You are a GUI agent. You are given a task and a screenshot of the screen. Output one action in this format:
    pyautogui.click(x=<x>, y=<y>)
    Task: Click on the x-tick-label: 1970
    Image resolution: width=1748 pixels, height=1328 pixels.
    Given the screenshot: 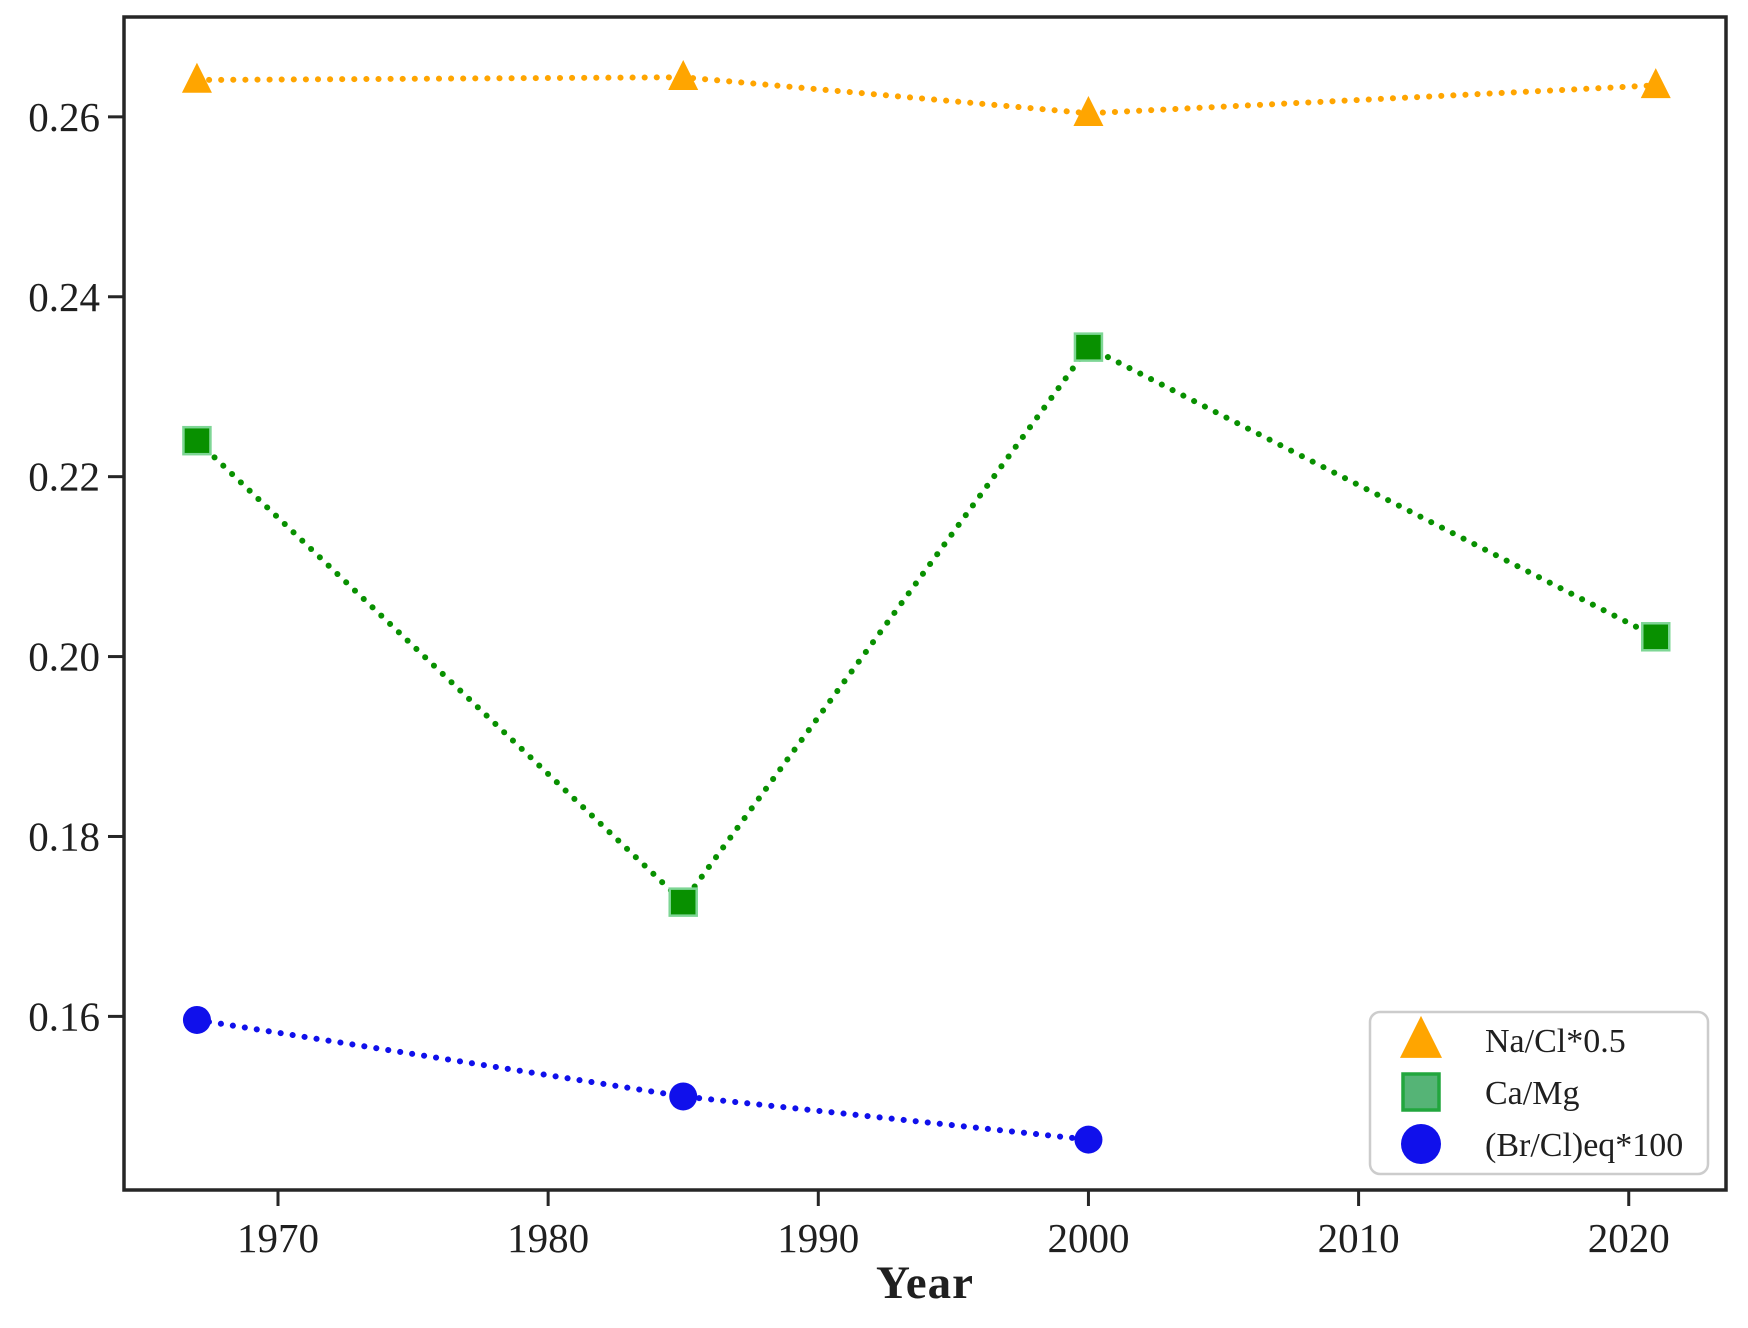 What is the action you would take?
    pyautogui.click(x=278, y=1238)
    